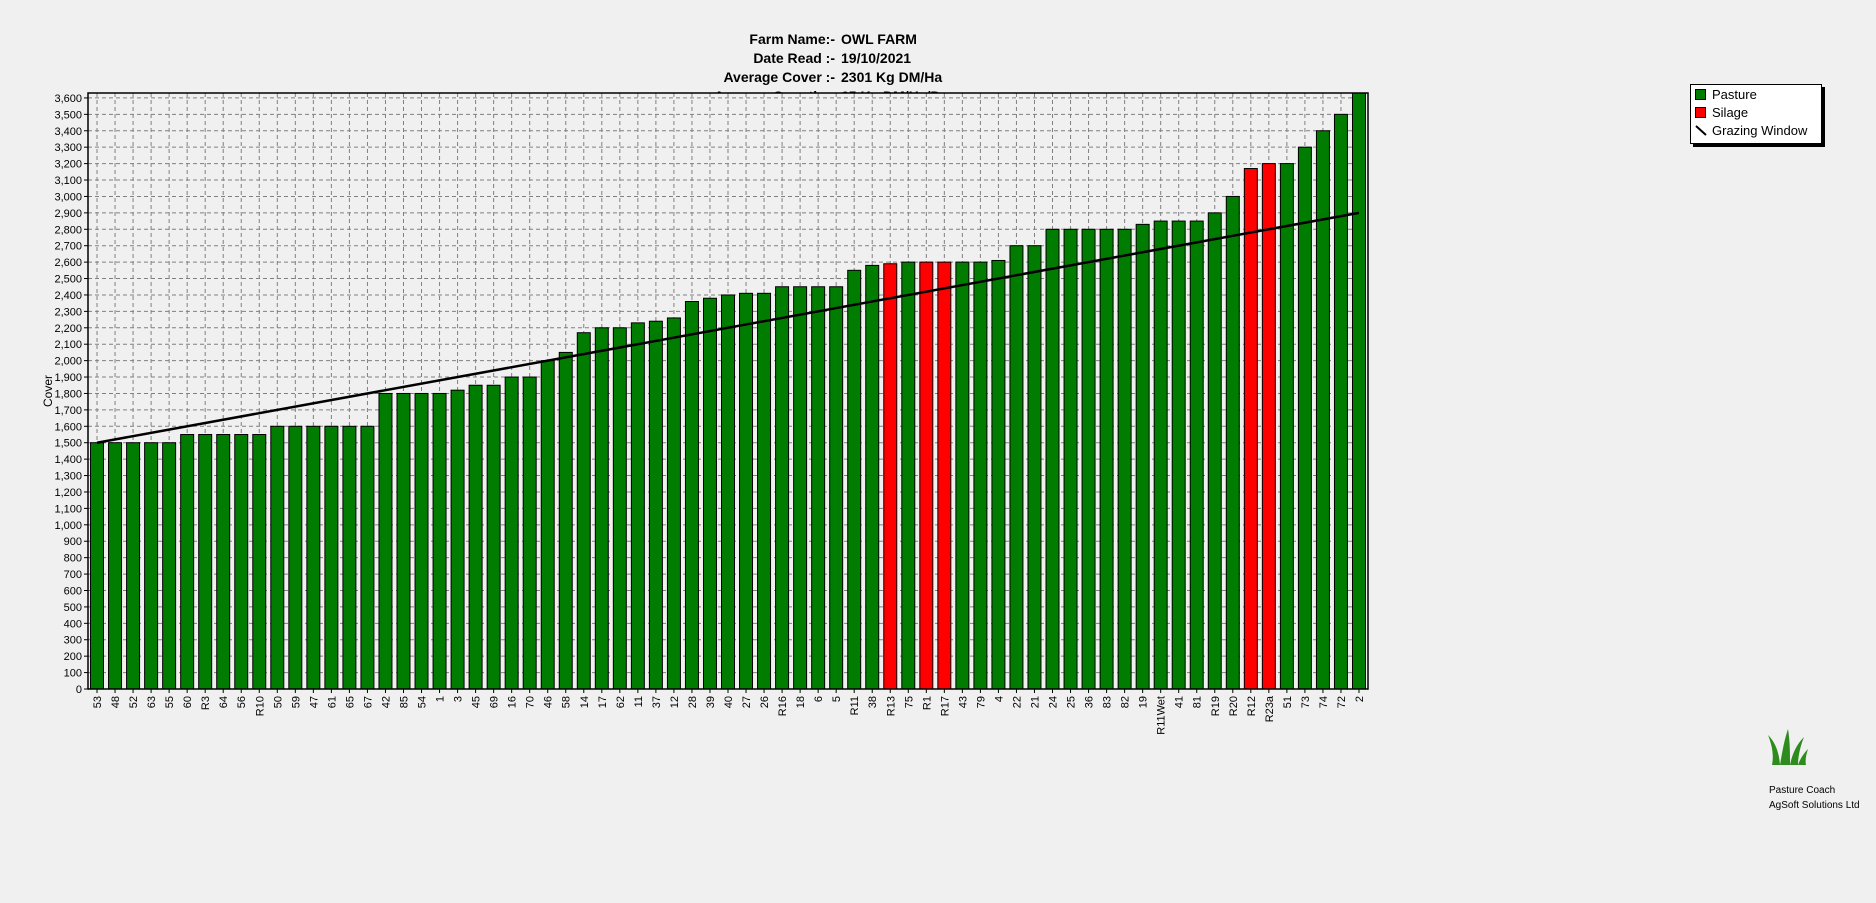 The width and height of the screenshot is (1876, 903). I want to click on x-tick-label: 38, so click(873, 702).